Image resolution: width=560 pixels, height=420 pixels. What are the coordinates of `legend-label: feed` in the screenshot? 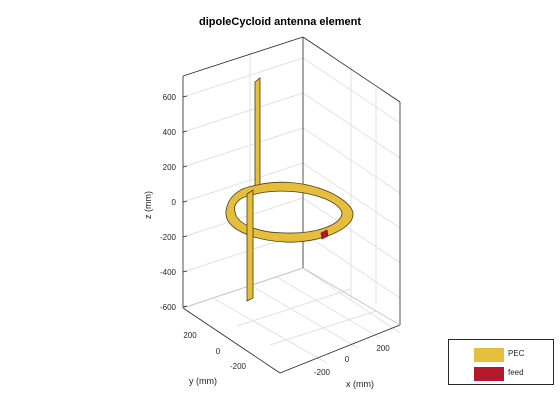 It's located at (516, 372).